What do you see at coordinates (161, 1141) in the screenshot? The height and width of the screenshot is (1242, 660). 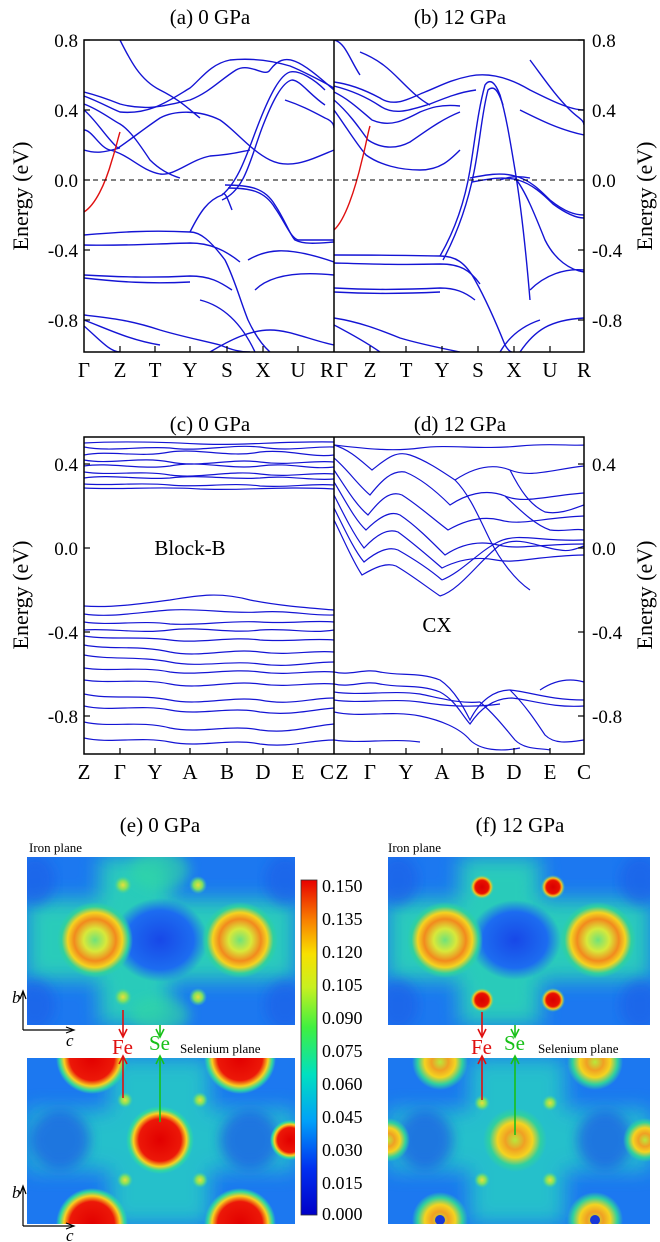 I see `map-e-selenium-plane` at bounding box center [161, 1141].